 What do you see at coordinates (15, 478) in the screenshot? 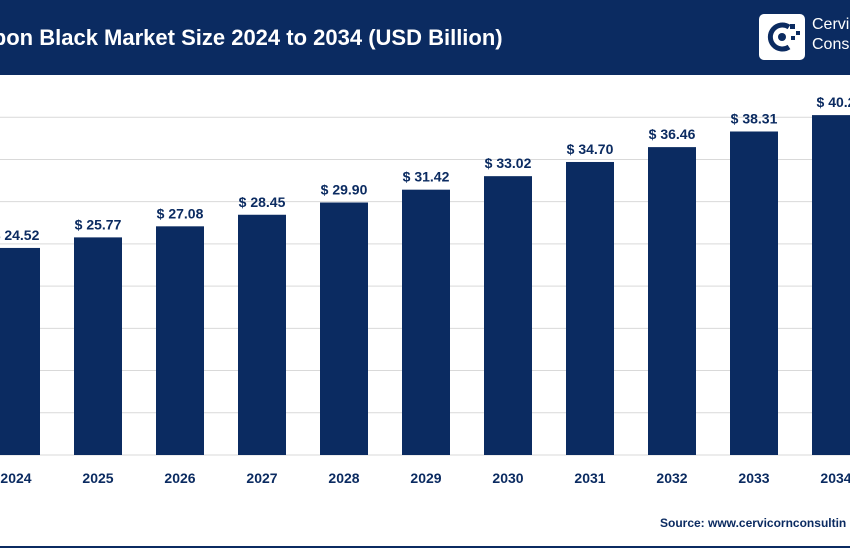
I see `x-tick-label: 2024` at bounding box center [15, 478].